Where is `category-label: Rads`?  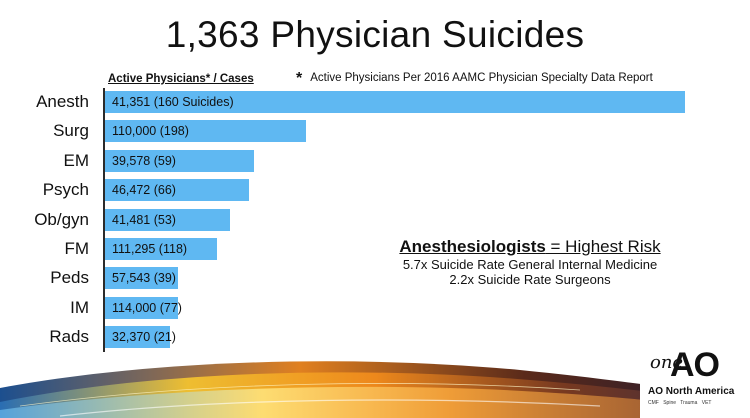
category-label: Rads is located at coordinates (69, 337).